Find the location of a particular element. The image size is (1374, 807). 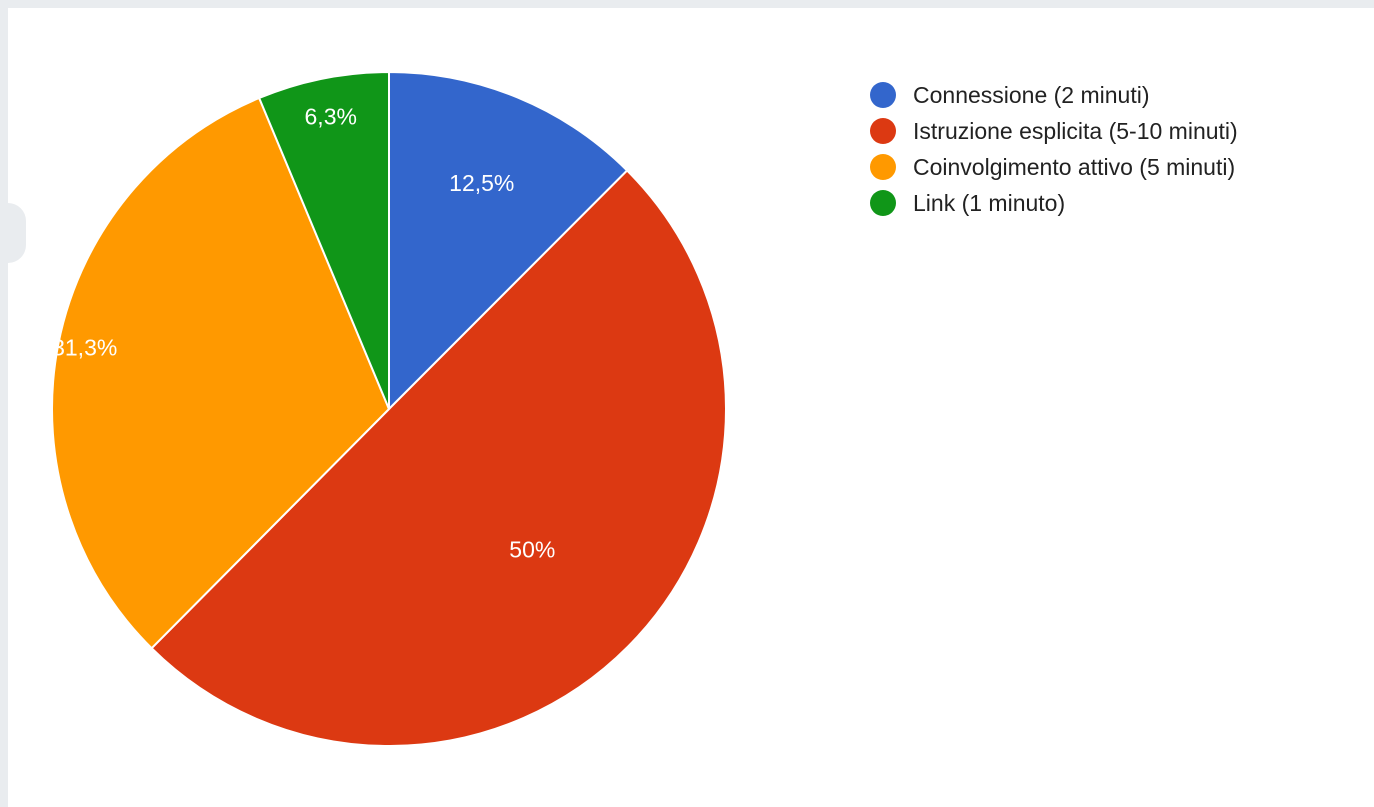

legend-label: Coinvolgimento attivo (5 minuti) is located at coordinates (1074, 166).